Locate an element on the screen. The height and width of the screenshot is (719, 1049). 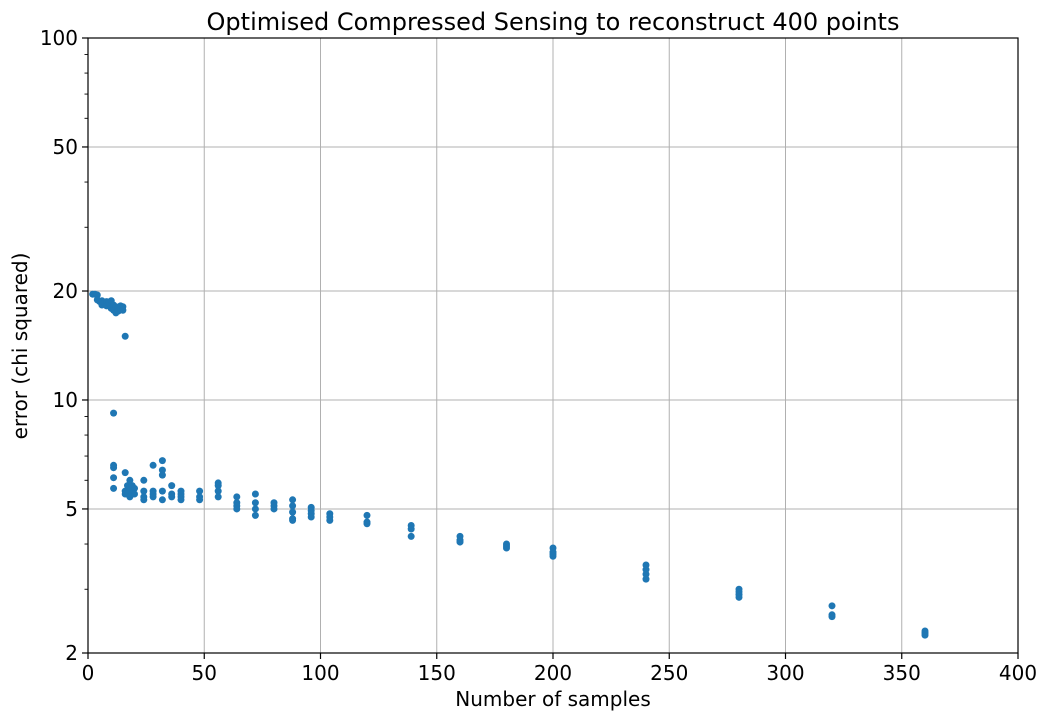
x-tick-label: 50 is located at coordinates (204, 673).